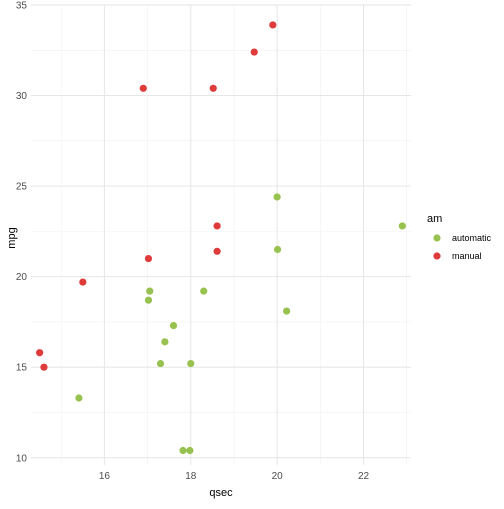  I want to click on y-tick-label: 35, so click(22, 6).